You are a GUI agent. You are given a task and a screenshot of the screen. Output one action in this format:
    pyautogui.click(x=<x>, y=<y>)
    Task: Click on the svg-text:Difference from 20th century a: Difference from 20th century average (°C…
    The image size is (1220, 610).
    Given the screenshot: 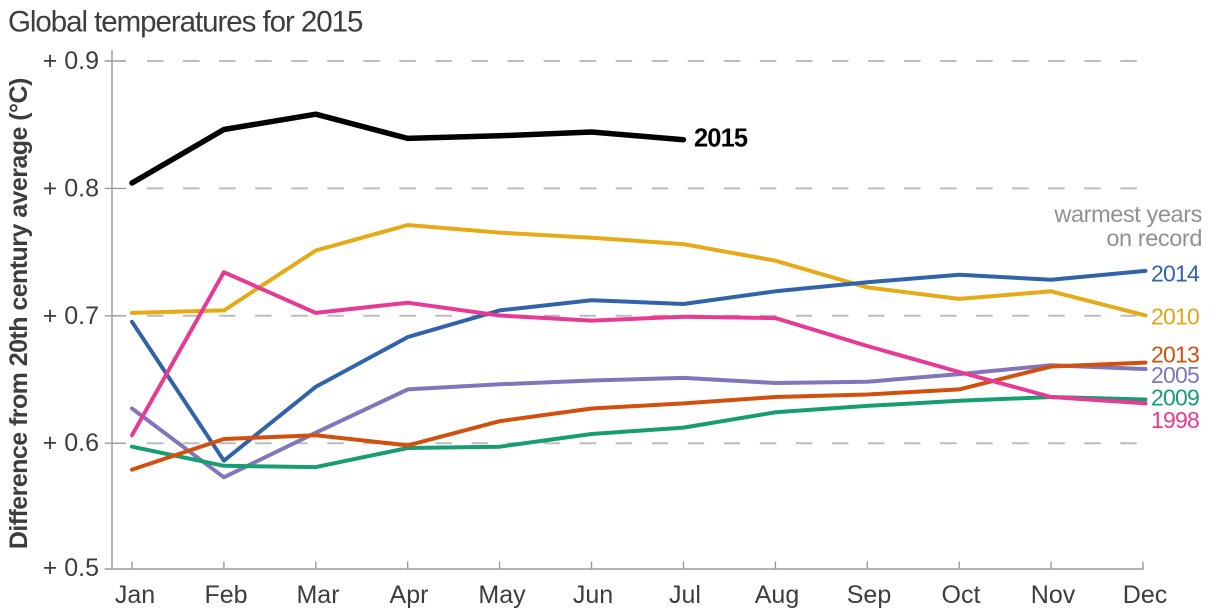 What is the action you would take?
    pyautogui.click(x=19, y=313)
    